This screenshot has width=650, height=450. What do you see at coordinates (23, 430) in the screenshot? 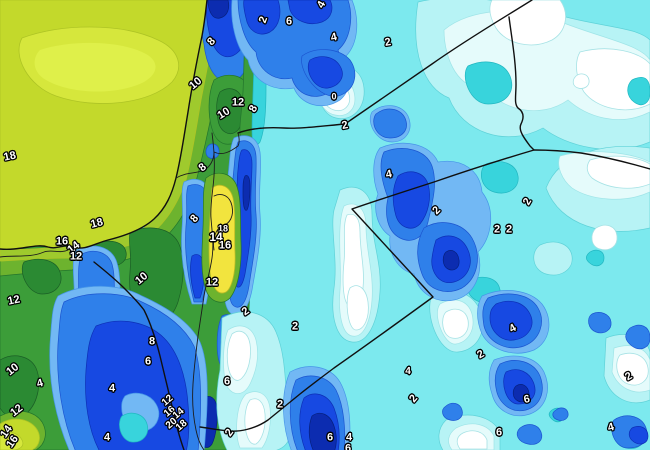
I see `corner-warm-streaks` at bounding box center [23, 430].